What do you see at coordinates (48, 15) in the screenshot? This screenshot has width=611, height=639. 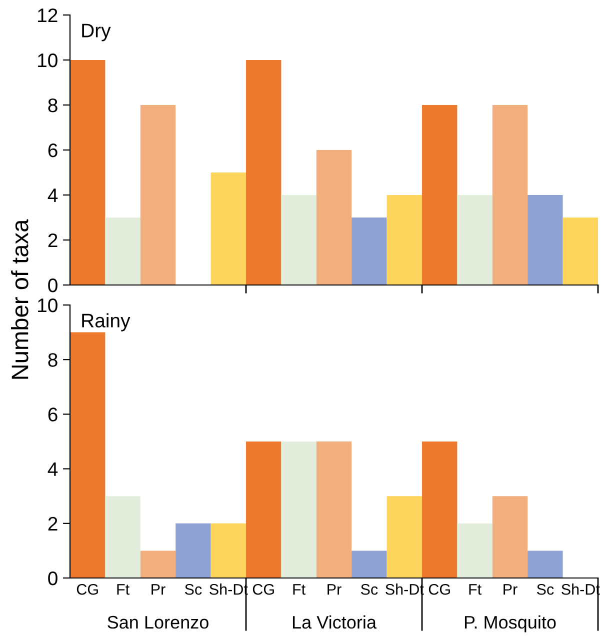 I see `y-tick-label: 12` at bounding box center [48, 15].